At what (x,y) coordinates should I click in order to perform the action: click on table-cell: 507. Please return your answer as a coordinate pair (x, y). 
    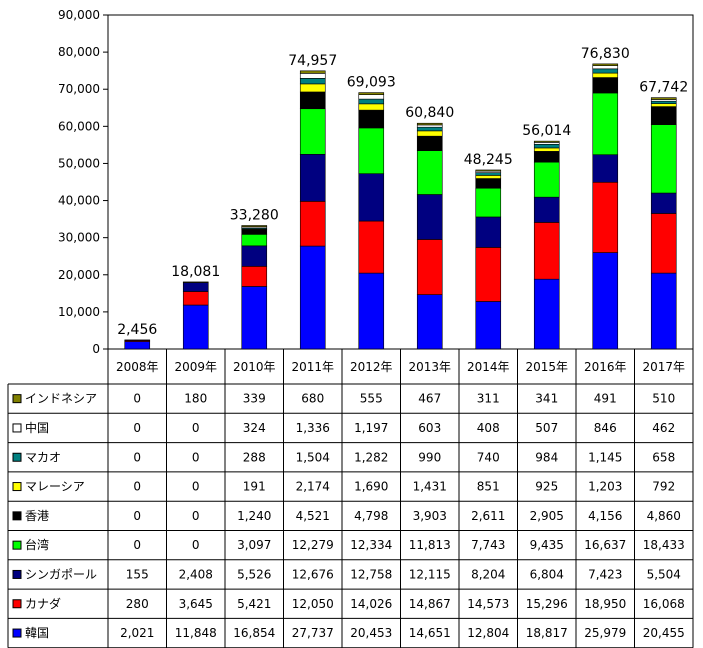
    Looking at the image, I should click on (546, 428).